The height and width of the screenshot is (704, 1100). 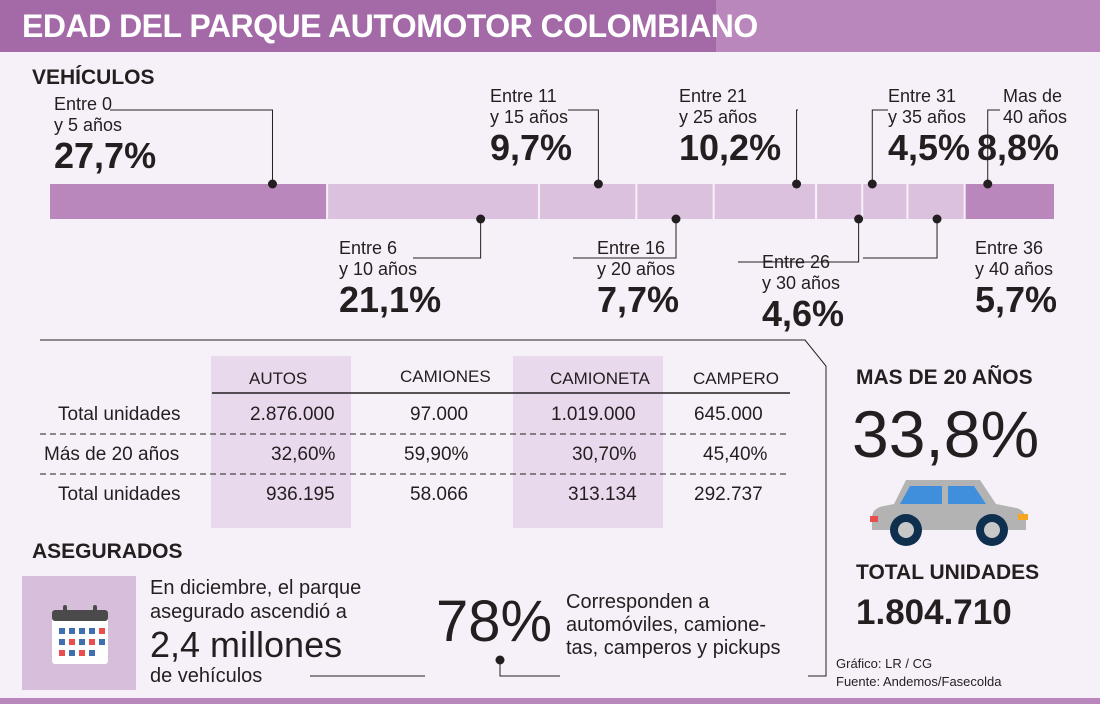 I want to click on table-row-1-camioneta: 30,70%, so click(x=604, y=454).